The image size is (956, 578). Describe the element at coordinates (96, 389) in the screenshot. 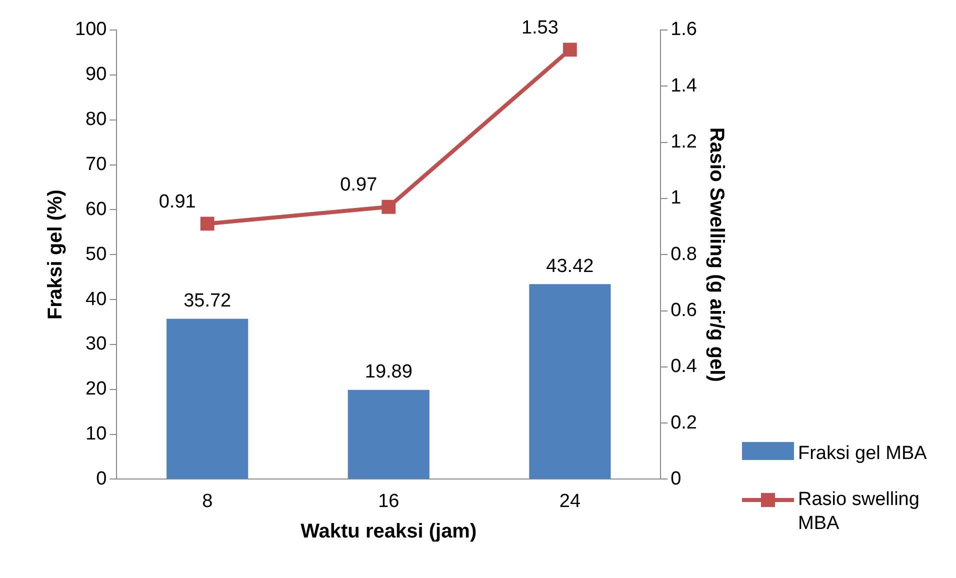

I see `y-tick-label: 20` at that location.